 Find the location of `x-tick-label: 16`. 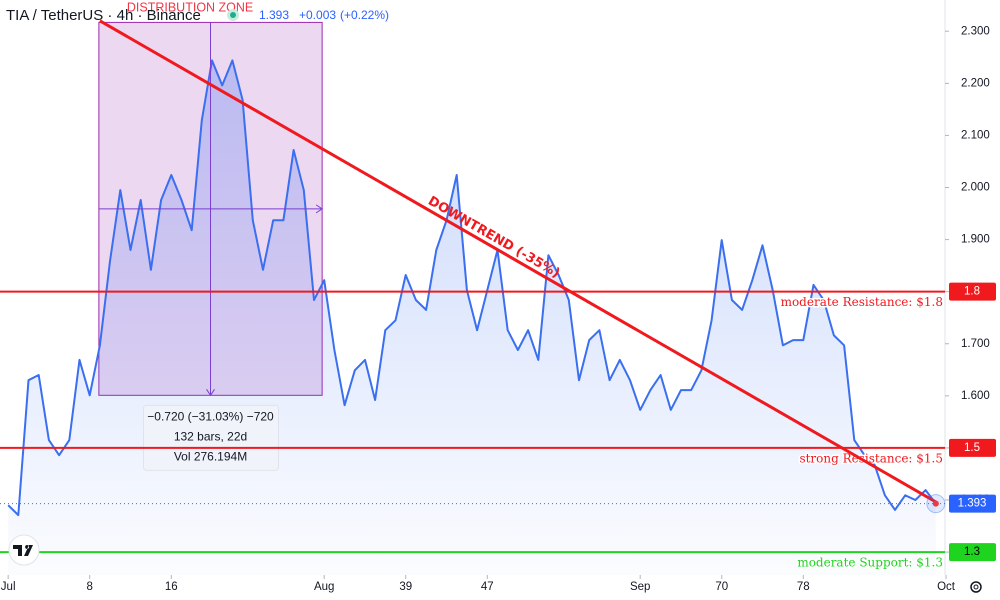

x-tick-label: 16 is located at coordinates (171, 587).